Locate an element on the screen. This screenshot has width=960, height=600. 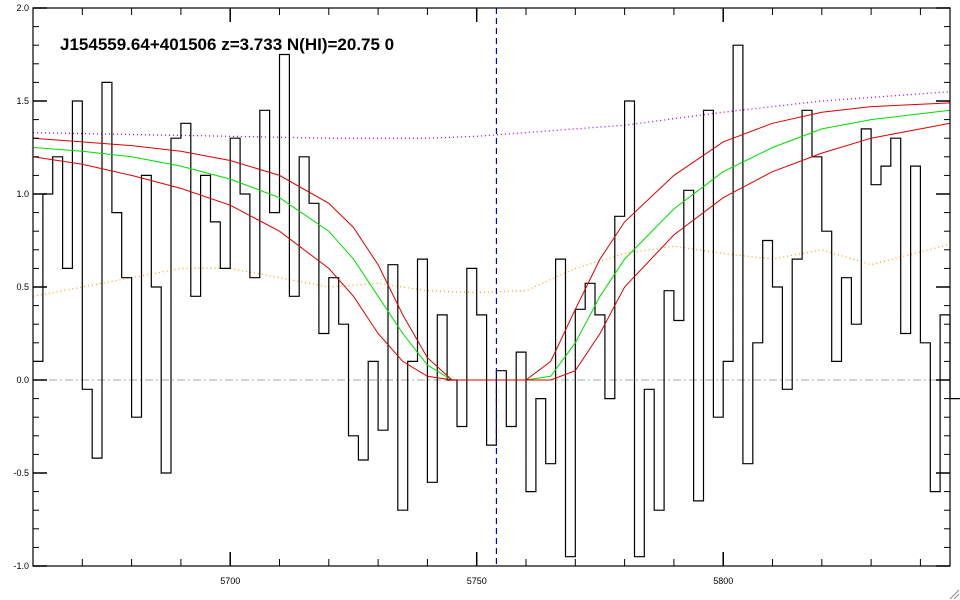
y-tick-label: -1.0 is located at coordinates (21, 566).